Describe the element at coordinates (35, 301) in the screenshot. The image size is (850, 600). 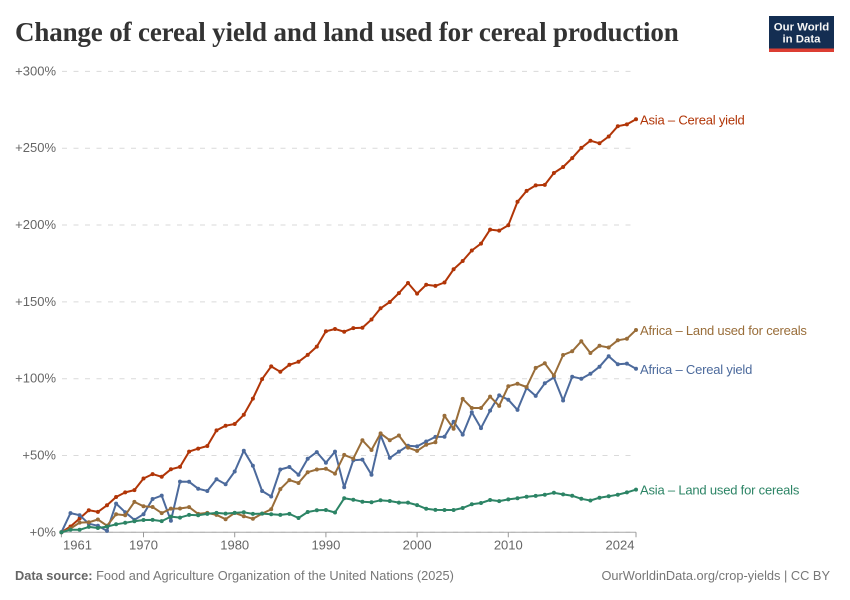
I see `svg-text: +150%` at that location.